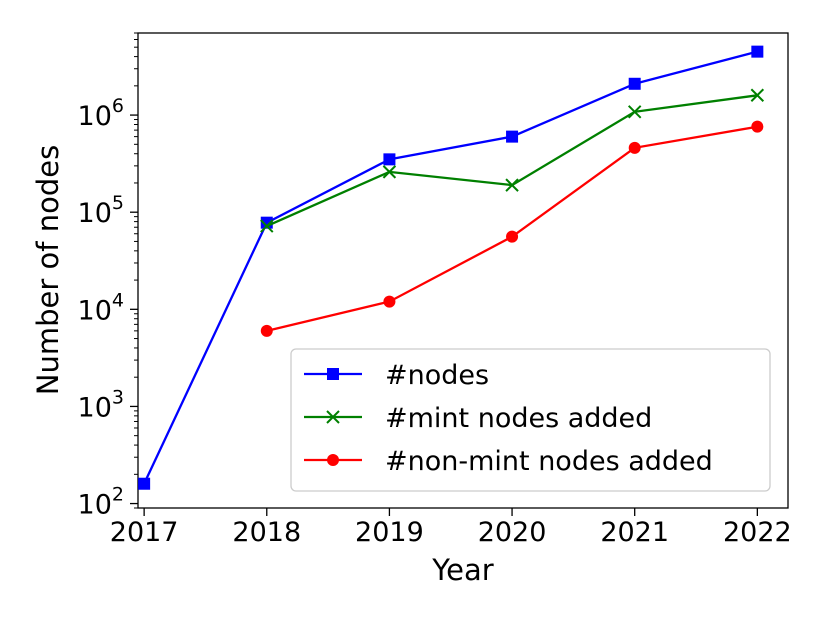 This screenshot has width=830, height=622. What do you see at coordinates (634, 532) in the screenshot?
I see `x-tick-label: 2021` at bounding box center [634, 532].